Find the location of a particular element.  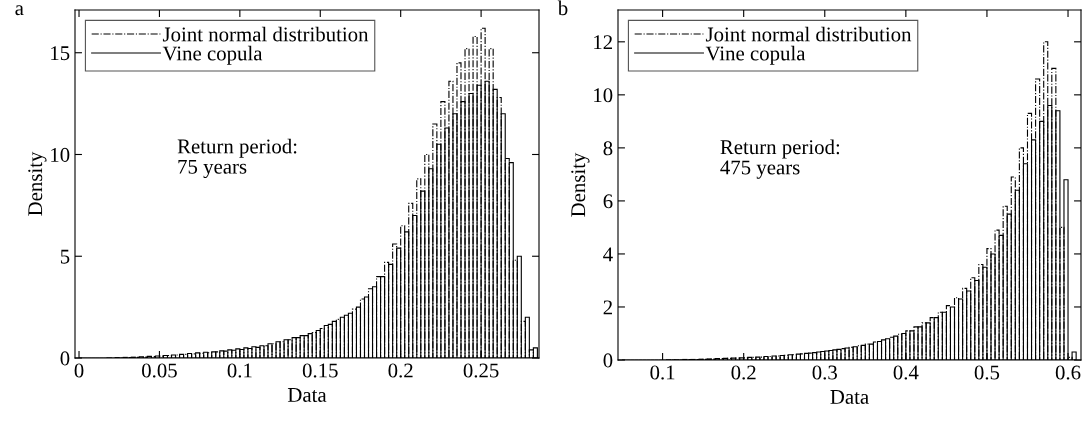

y-tick-label: 8 is located at coordinates (608, 148).